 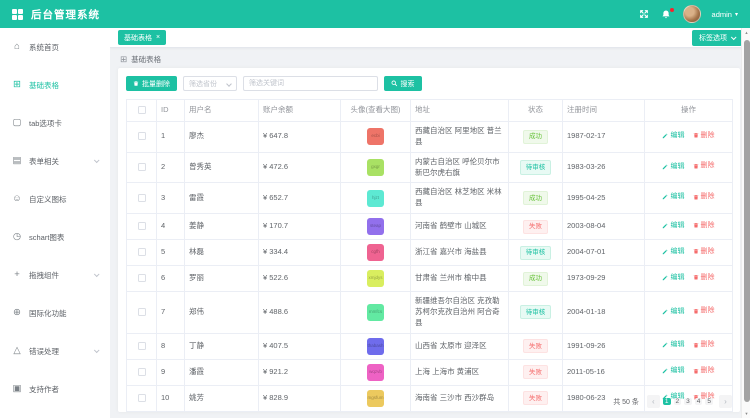 I want to click on user-menu: admin ▾, so click(x=725, y=14).